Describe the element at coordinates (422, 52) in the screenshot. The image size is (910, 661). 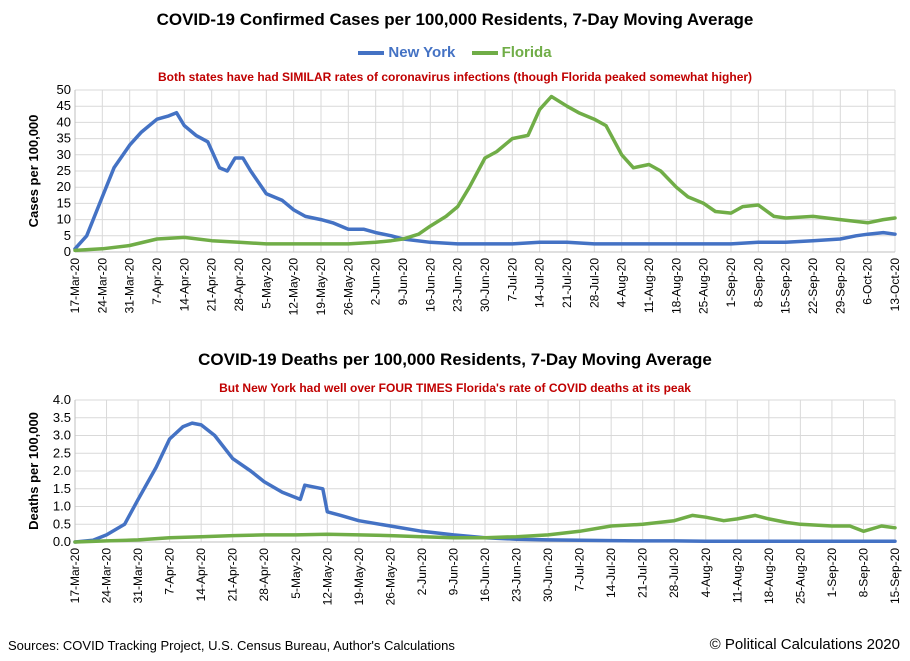
I see `legend-label-new-york: New York` at that location.